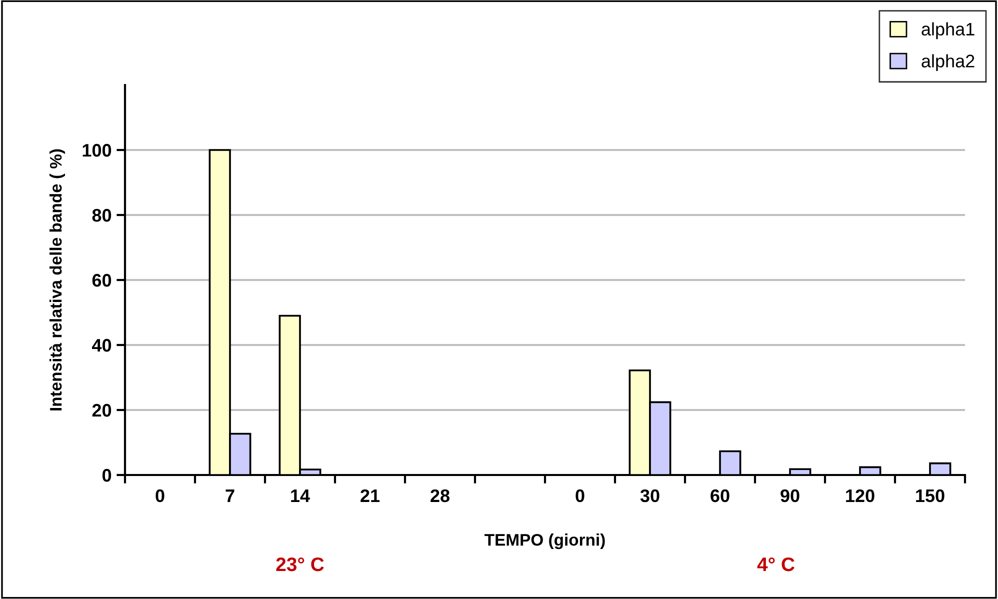  I want to click on y-tick-label: 40, so click(102, 345).